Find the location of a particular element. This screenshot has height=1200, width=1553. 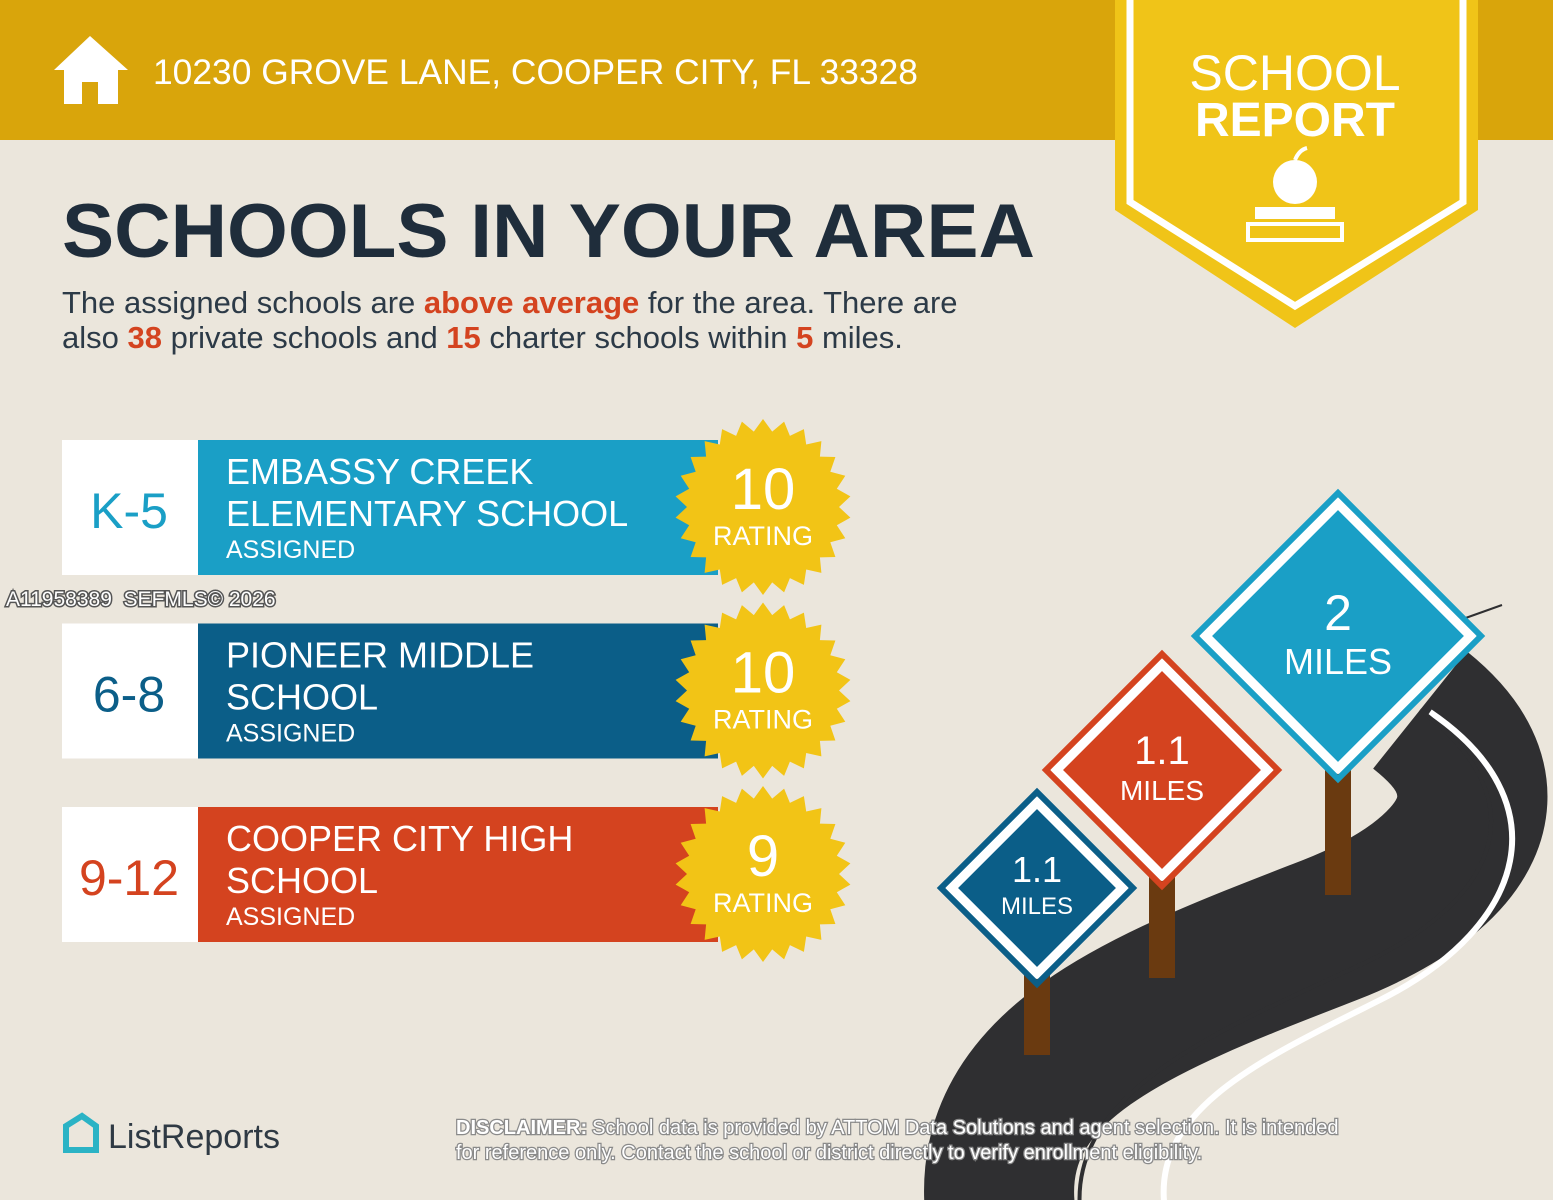

badge-text: REPORT is located at coordinates (1295, 120).